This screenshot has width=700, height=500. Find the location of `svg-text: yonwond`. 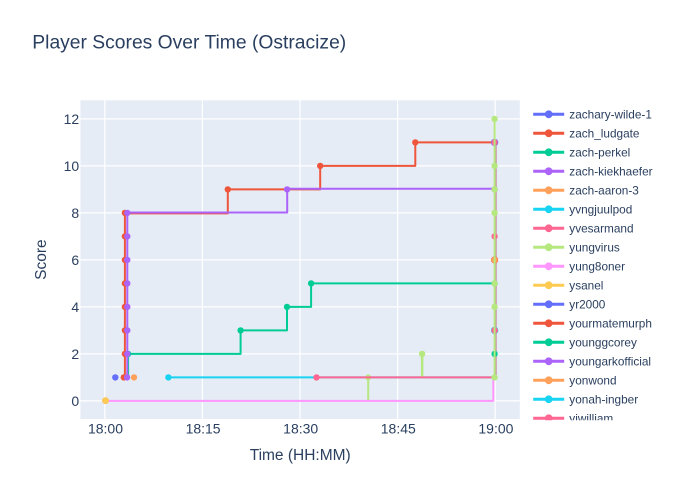

svg-text: yonwond is located at coordinates (592, 381).